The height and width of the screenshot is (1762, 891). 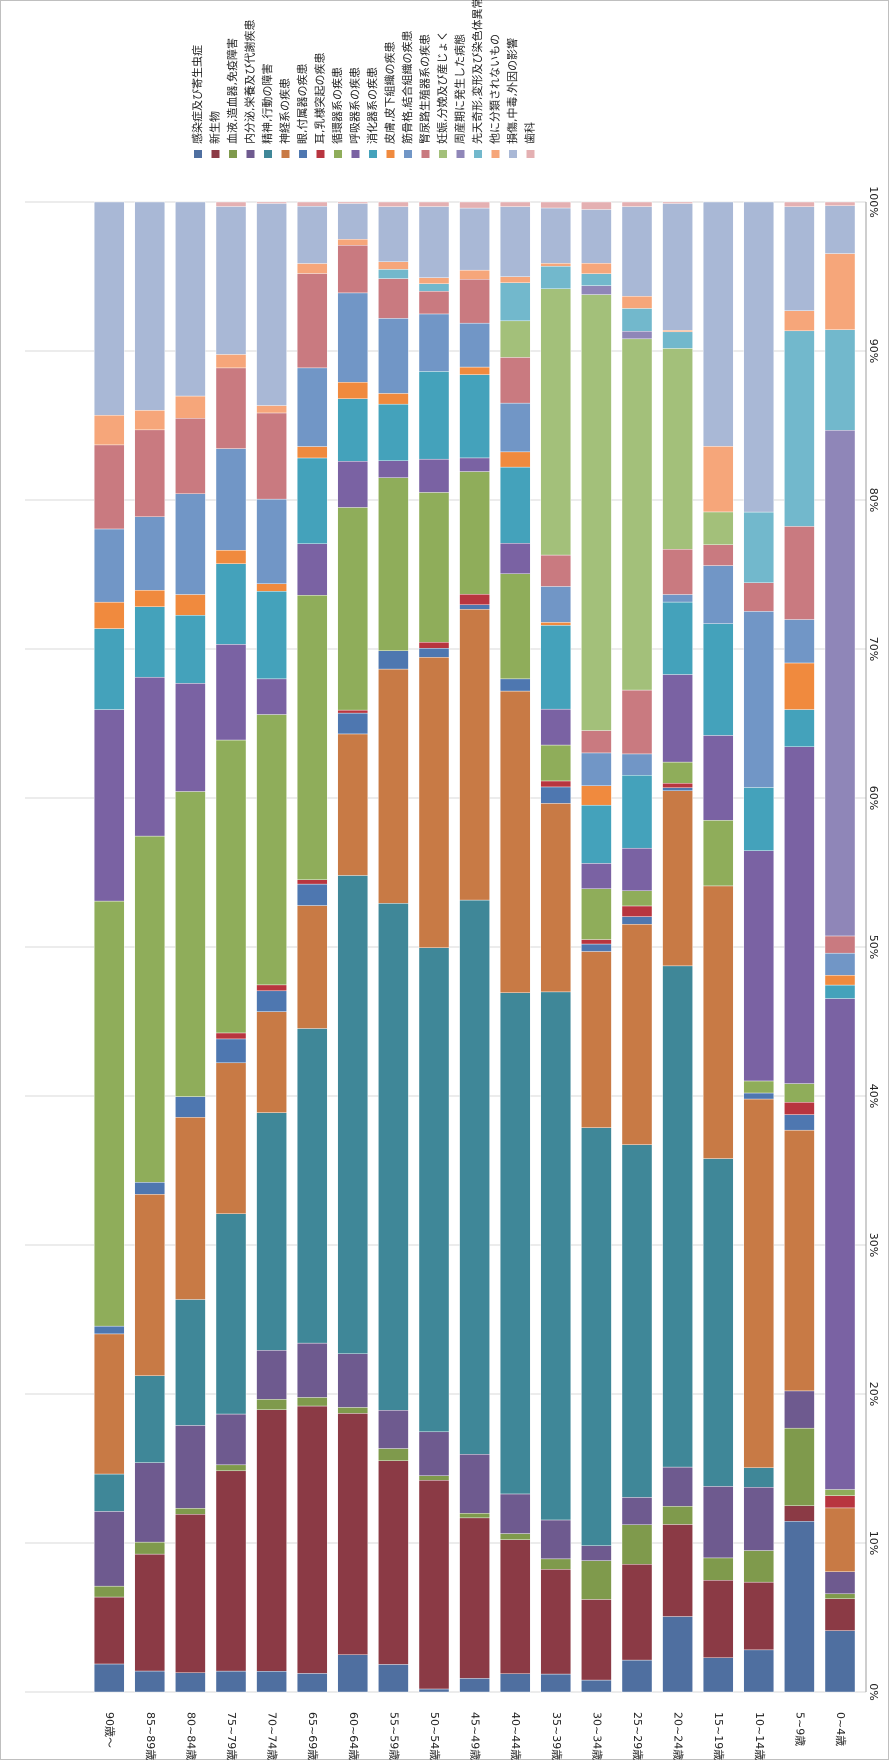 I want to click on legend-label: 歯科, so click(x=530, y=133).